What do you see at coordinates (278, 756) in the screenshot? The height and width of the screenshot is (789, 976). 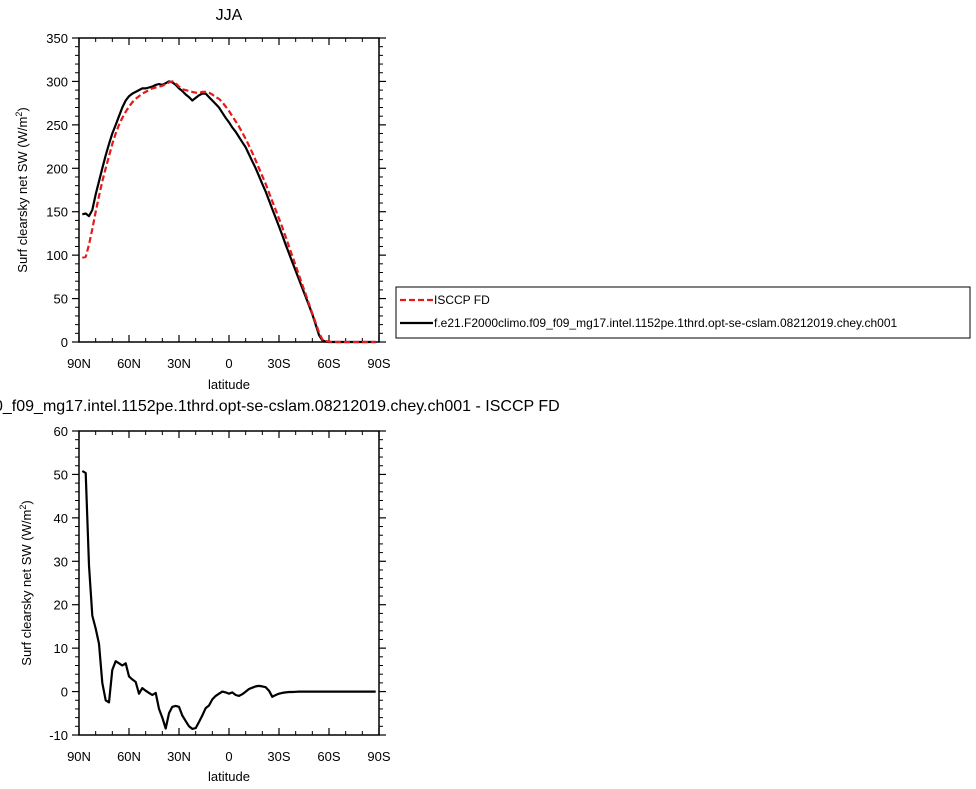 I see `bottom-x-tick-label: 30S` at bounding box center [278, 756].